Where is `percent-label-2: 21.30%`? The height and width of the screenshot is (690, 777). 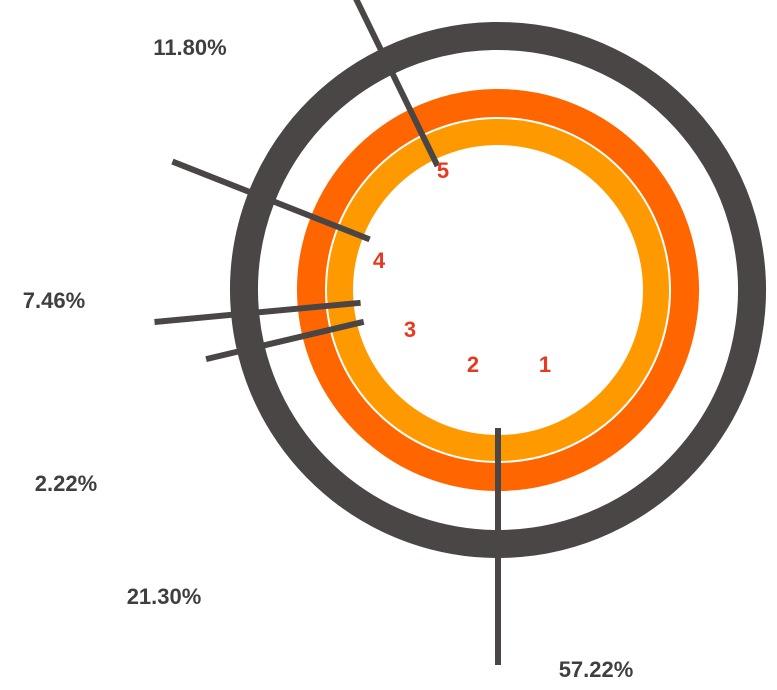
percent-label-2: 21.30% is located at coordinates (164, 596).